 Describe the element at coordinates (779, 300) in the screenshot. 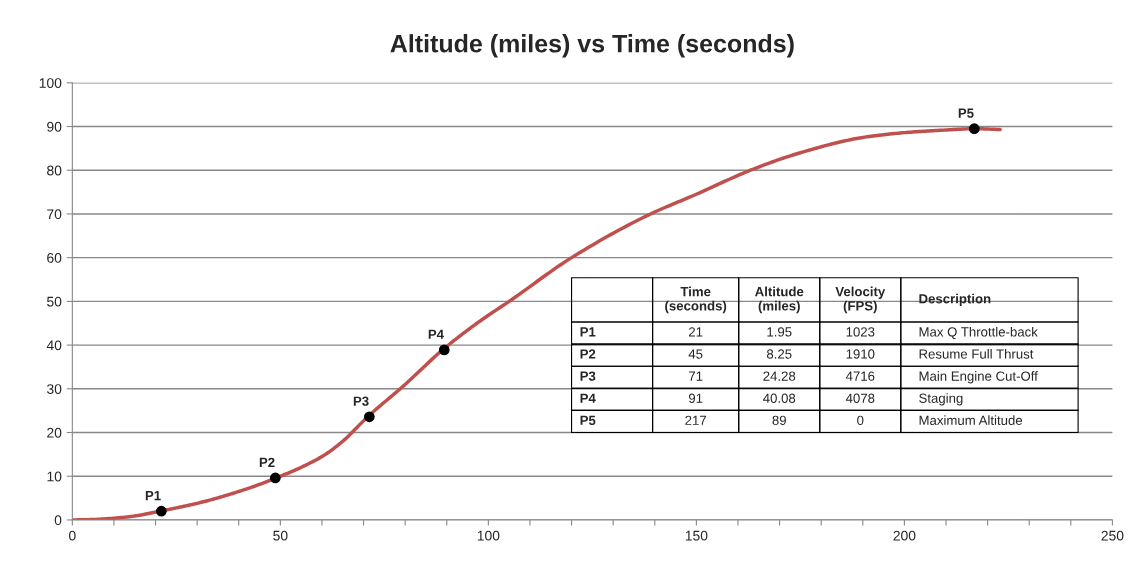

I see `annotation: Altitude (miles)` at that location.